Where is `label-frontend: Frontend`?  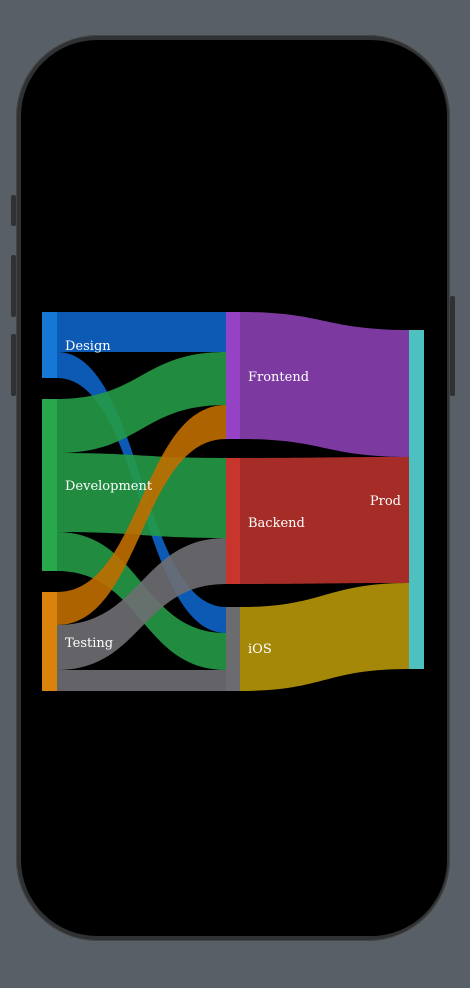
label-frontend: Frontend is located at coordinates (278, 377).